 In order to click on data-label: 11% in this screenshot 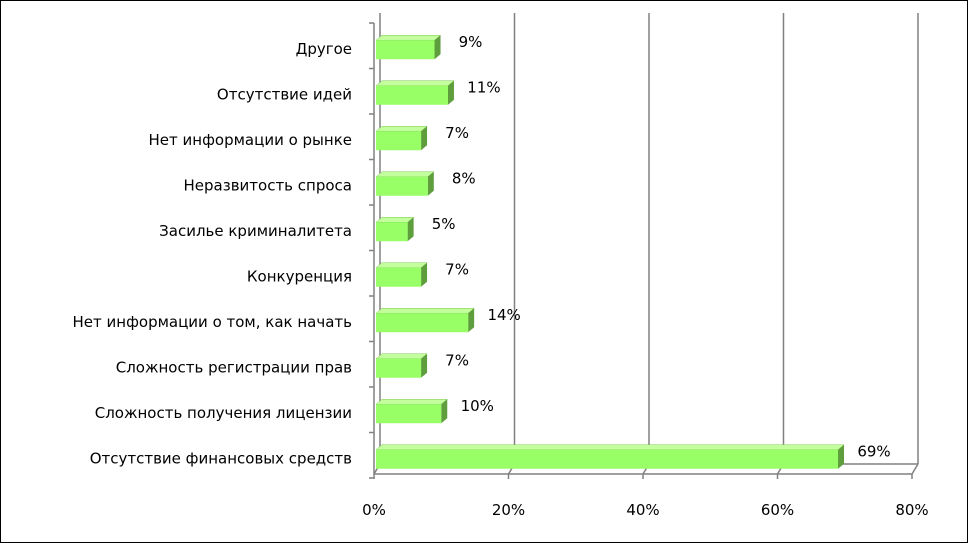, I will do `click(483, 87)`.